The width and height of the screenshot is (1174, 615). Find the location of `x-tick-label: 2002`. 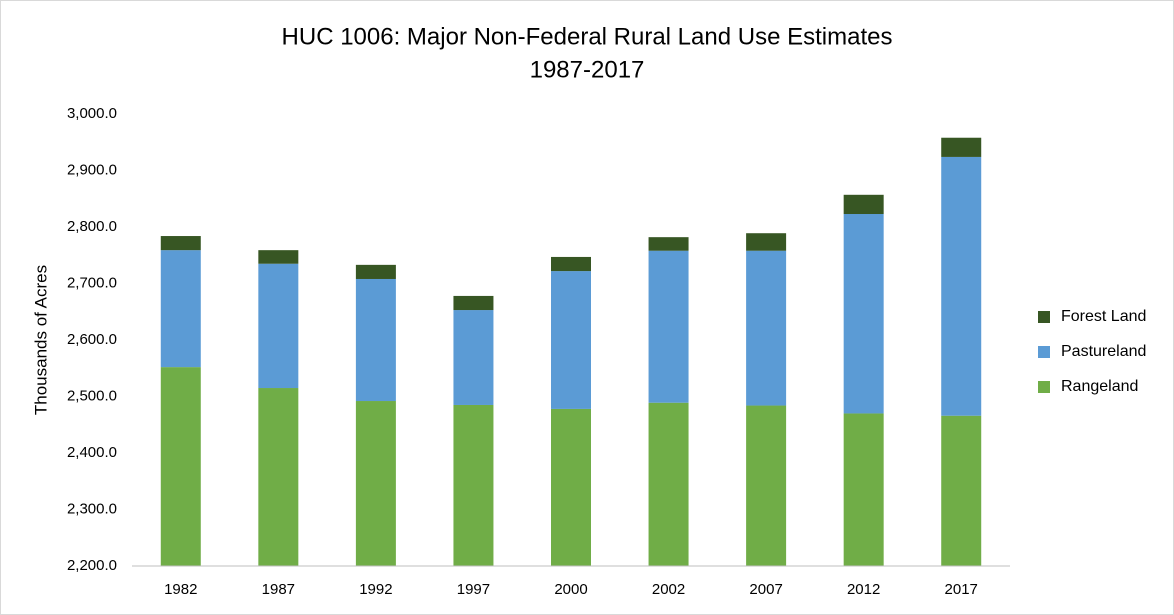

x-tick-label: 2002 is located at coordinates (668, 589).